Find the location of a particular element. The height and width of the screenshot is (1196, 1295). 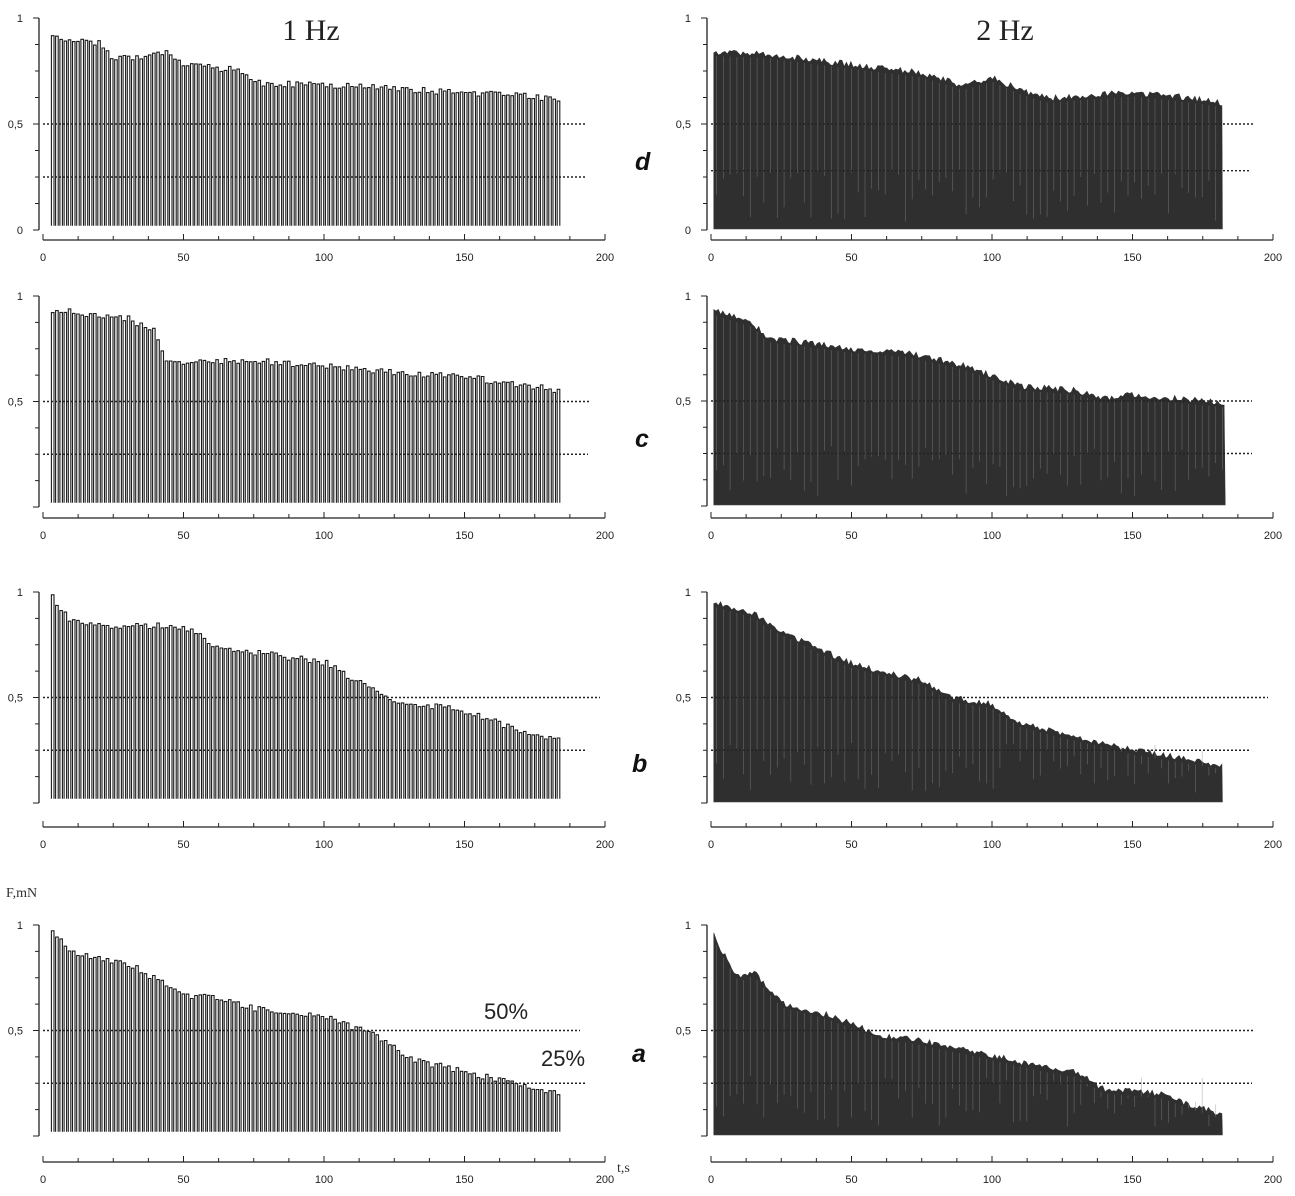

panel-c-2hz: 0,5 1 0 50 100 150 200 is located at coordinates (979, 416).